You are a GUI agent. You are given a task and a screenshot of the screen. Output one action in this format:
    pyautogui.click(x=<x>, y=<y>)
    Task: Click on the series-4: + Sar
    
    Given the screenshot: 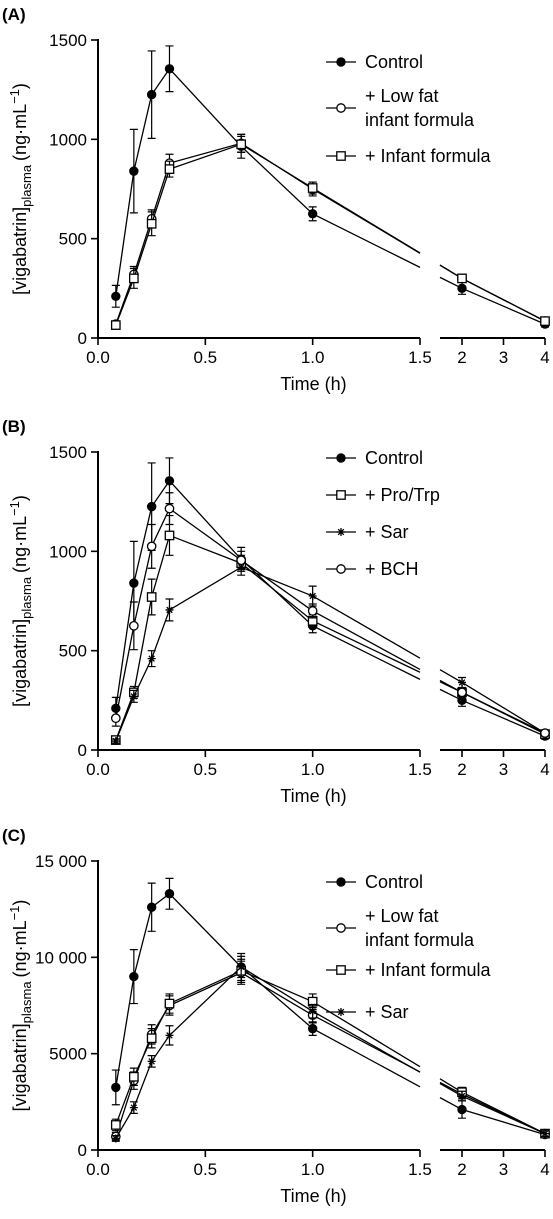 What is the action you would take?
    pyautogui.click(x=330, y=1049)
    